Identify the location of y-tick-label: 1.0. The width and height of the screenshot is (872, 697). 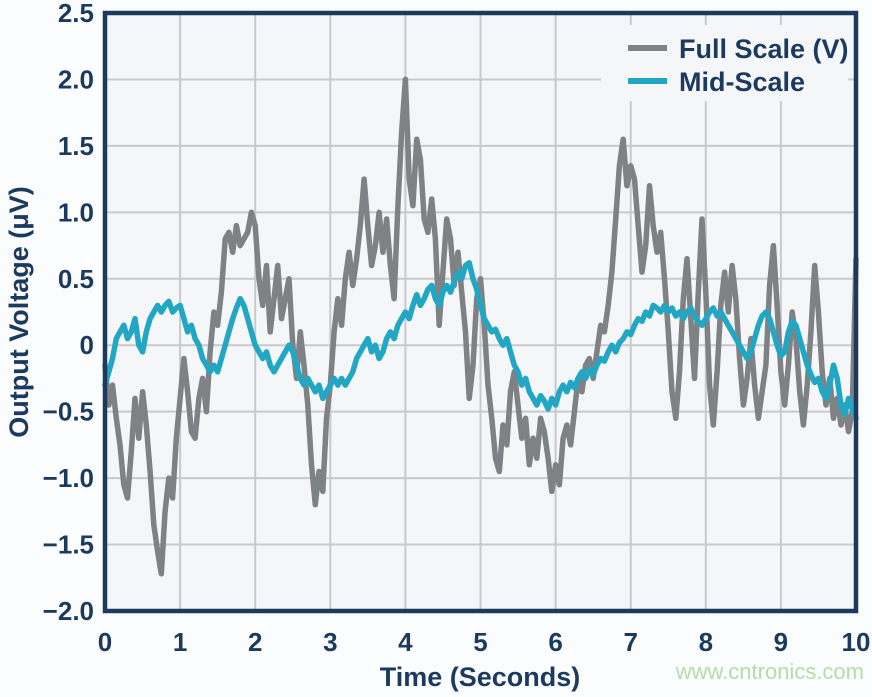
(76, 212).